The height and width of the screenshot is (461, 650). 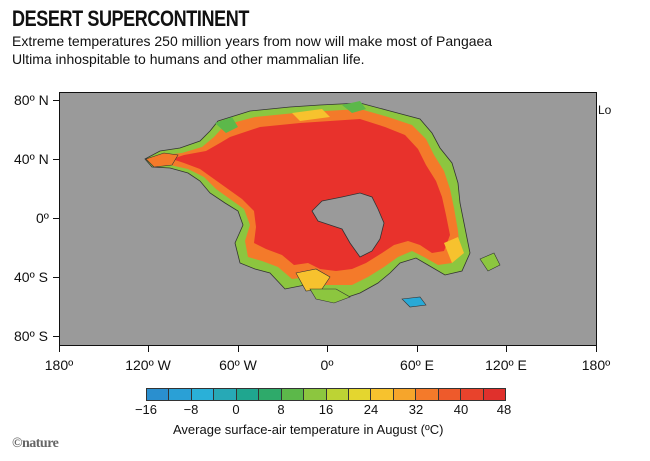 I want to click on colorbar-tick: 40, so click(x=461, y=409).